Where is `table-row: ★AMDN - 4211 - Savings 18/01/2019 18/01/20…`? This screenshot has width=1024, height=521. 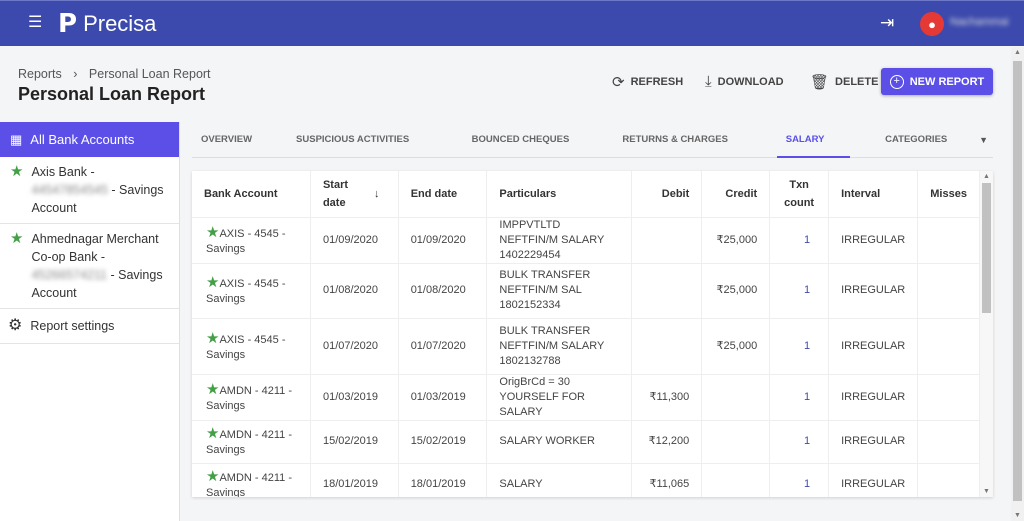
table-row: ★AMDN - 4211 - Savings 18/01/2019 18/01/20… is located at coordinates (586, 480).